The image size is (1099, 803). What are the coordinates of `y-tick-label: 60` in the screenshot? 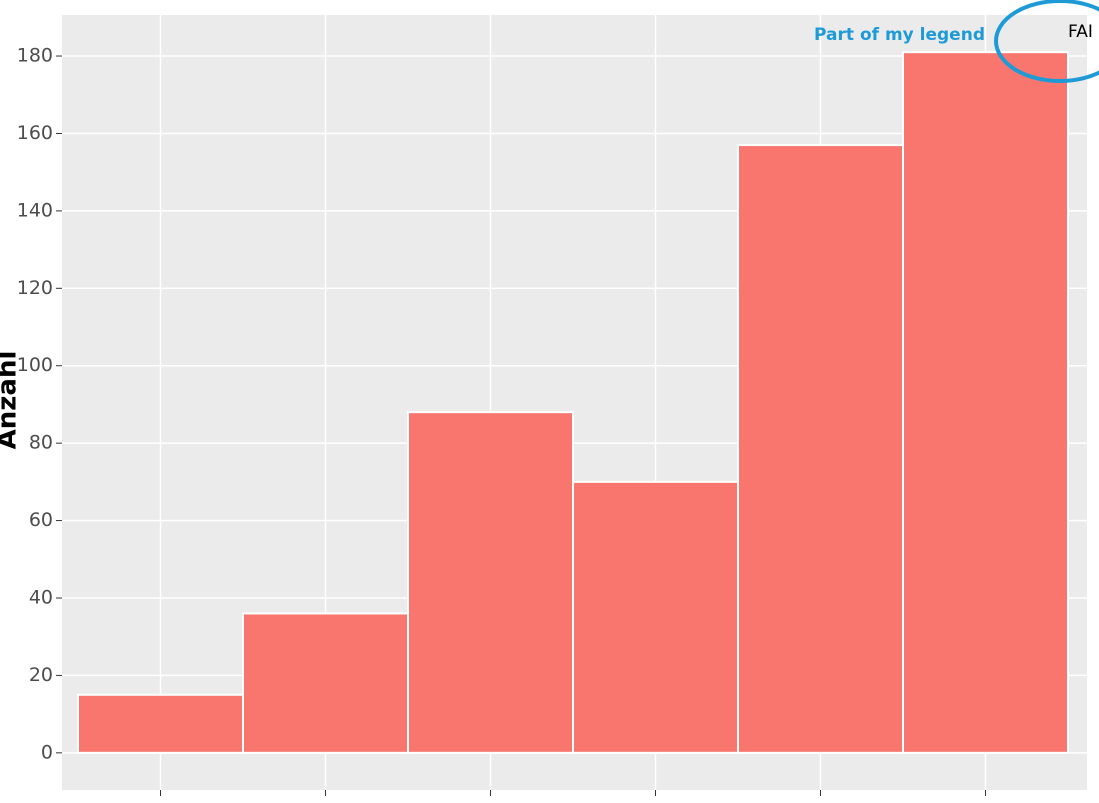 It's located at (41, 520).